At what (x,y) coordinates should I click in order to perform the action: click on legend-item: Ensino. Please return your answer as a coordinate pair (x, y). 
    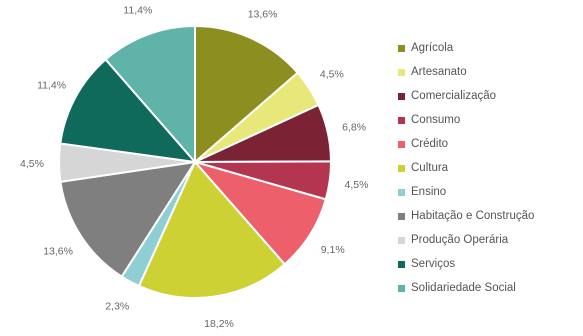
    Looking at the image, I should click on (466, 192).